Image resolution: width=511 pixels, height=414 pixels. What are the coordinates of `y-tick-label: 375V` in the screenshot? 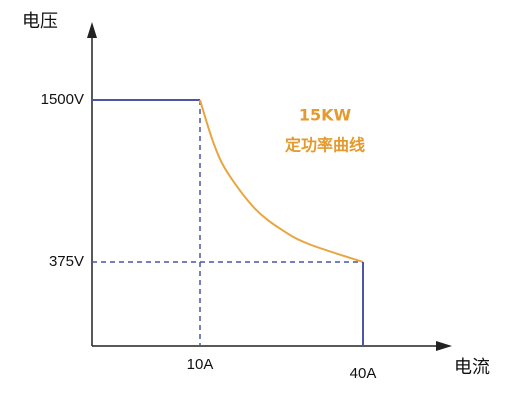 It's located at (66, 261).